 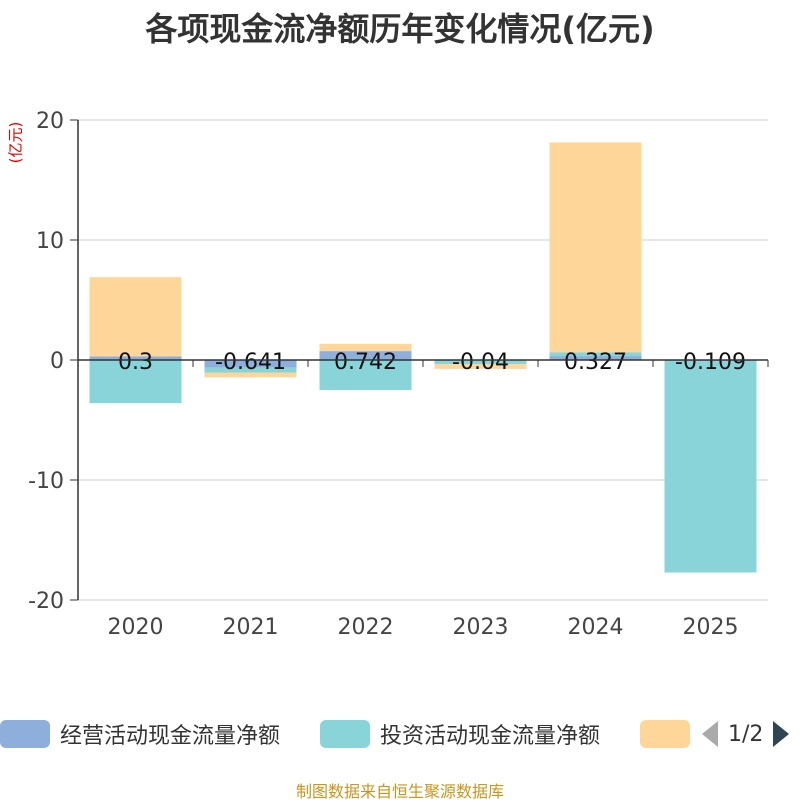 I want to click on legend-page-indicator: 1/2, so click(x=746, y=734).